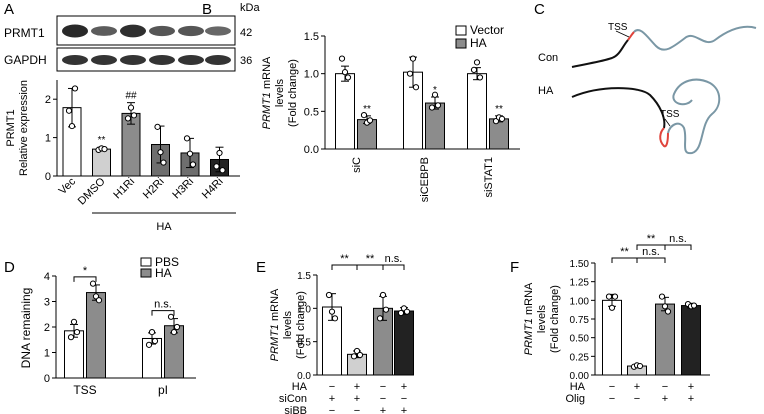 This screenshot has width=764, height=414. What do you see at coordinates (618, 108) in the screenshot?
I see `ha-dna-black` at bounding box center [618, 108].